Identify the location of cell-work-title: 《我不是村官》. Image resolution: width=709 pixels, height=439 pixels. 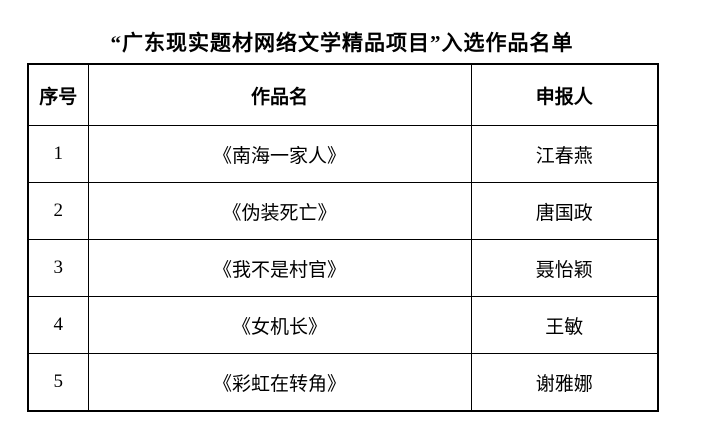
(279, 268).